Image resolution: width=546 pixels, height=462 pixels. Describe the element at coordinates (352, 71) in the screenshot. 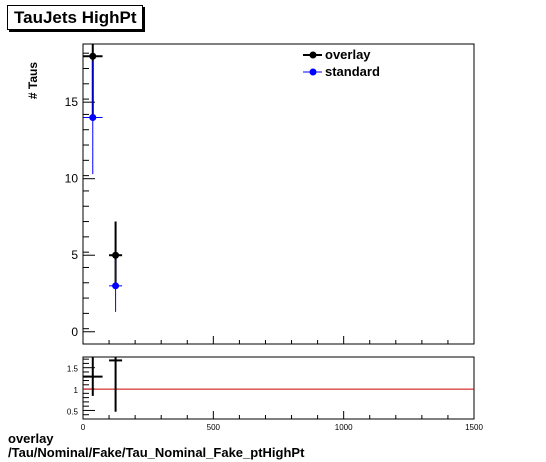

I see `legend-label-standard: standard` at that location.